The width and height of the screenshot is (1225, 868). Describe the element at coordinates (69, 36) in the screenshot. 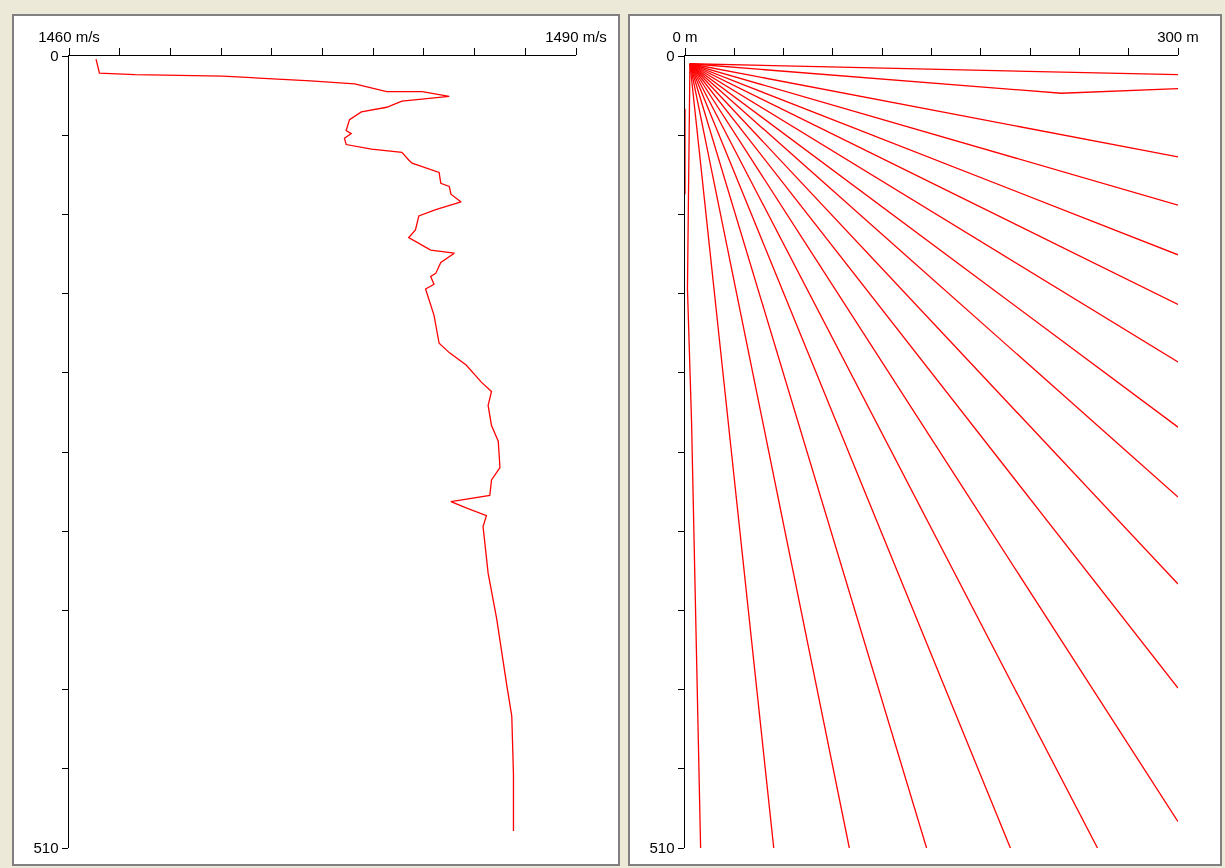

I see `x-tick-label: 1460 m/s` at that location.